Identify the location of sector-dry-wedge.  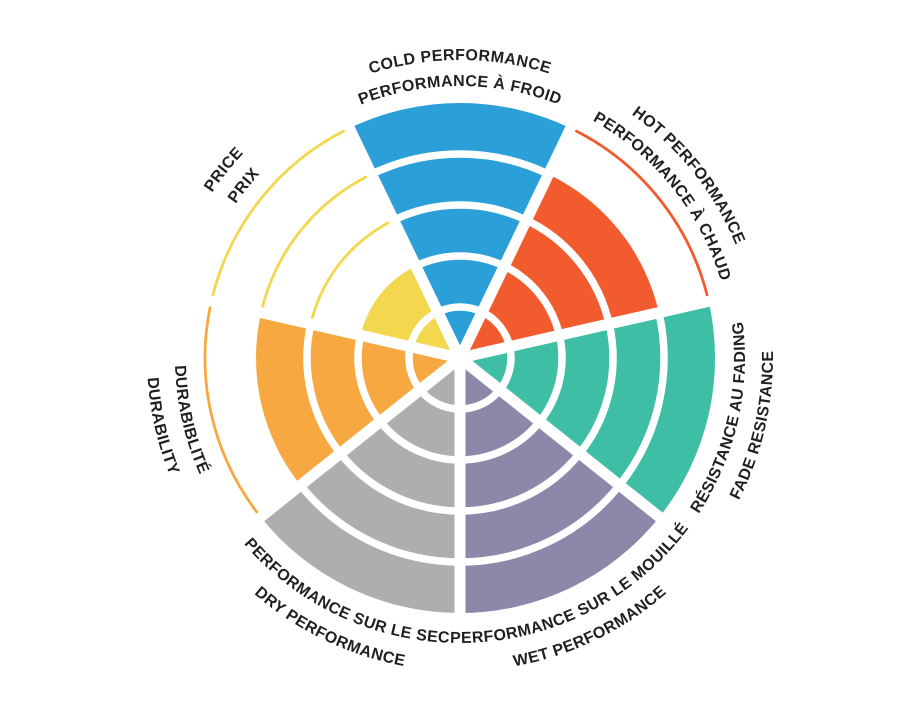
(360, 486).